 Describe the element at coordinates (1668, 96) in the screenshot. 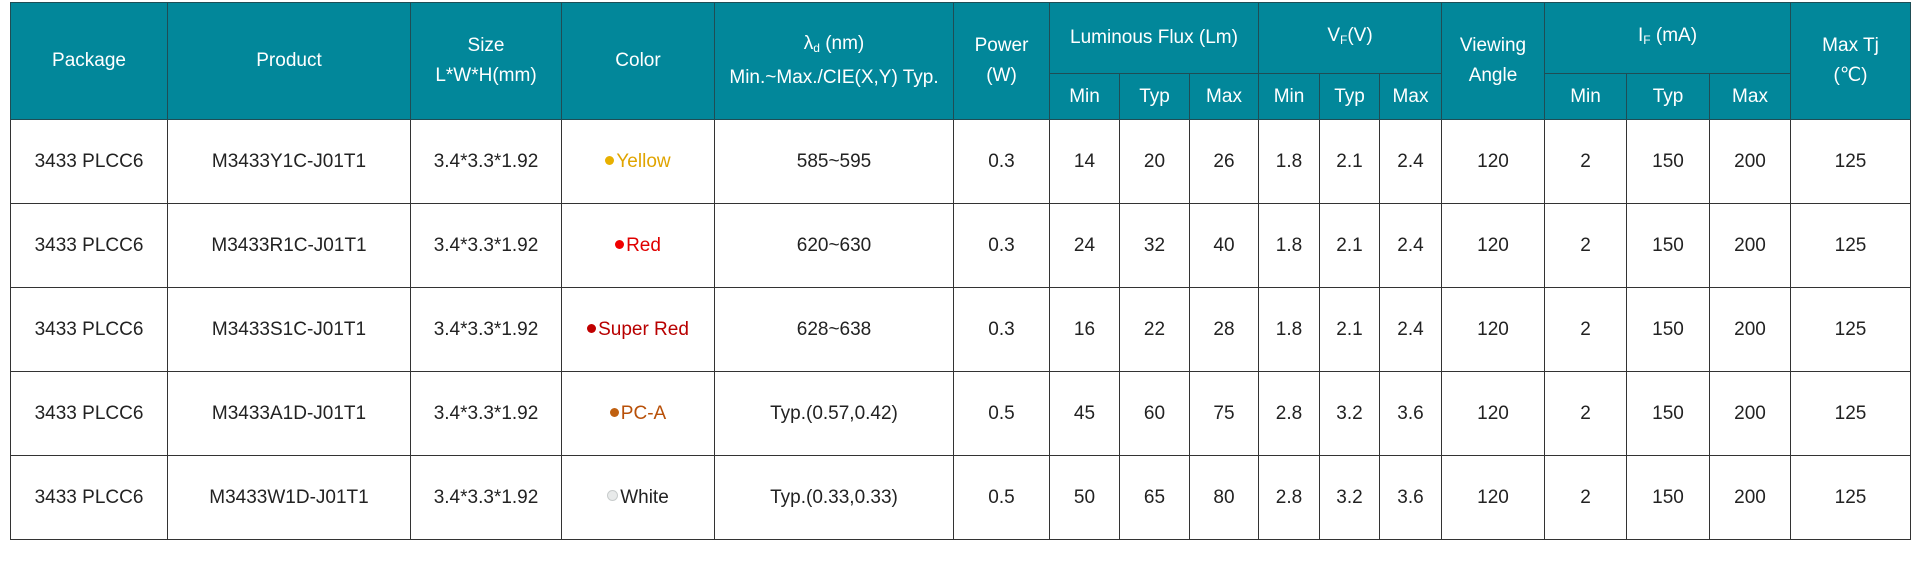

I see `header-if-typ: Typ` at that location.